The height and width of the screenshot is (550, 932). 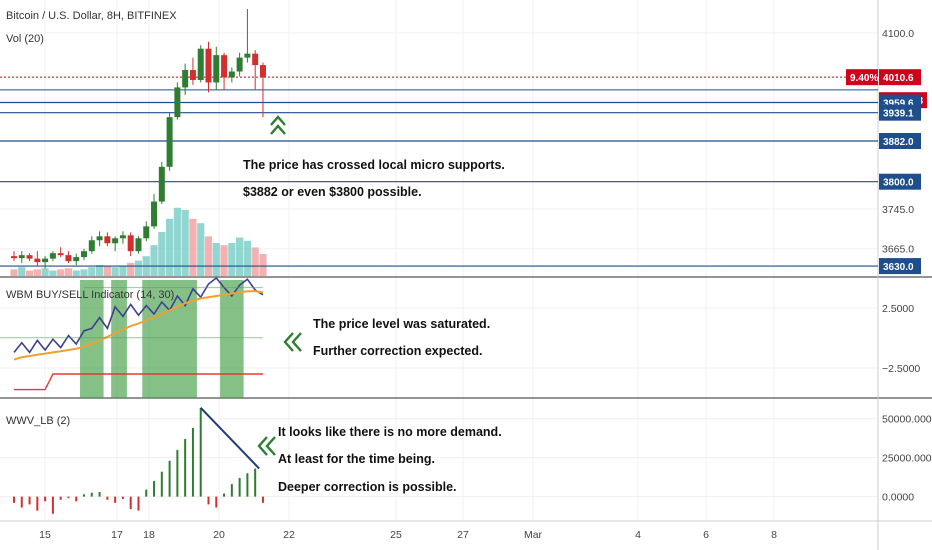 I want to click on x-tick-label: 6, so click(x=706, y=535).